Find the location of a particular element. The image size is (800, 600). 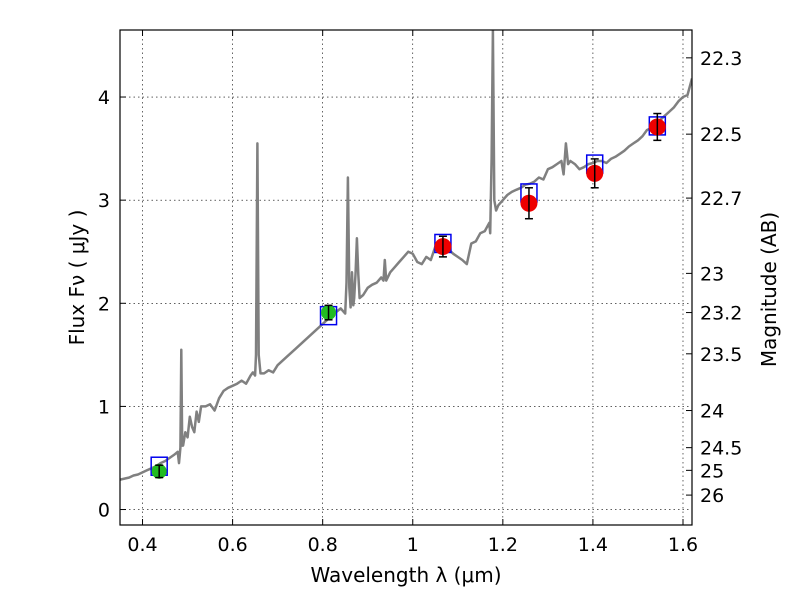

x-tick-label: 0.8 is located at coordinates (323, 545).